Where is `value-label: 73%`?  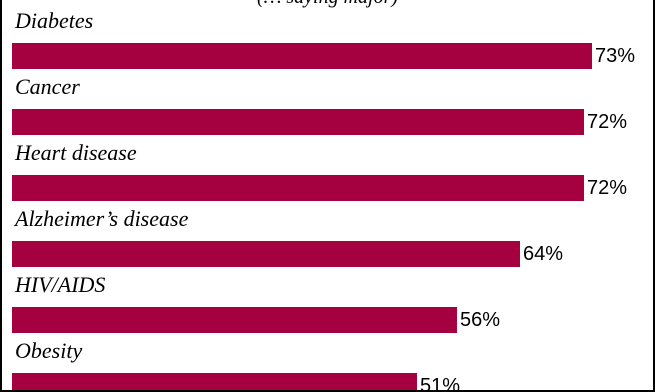
value-label: 73% is located at coordinates (615, 56).